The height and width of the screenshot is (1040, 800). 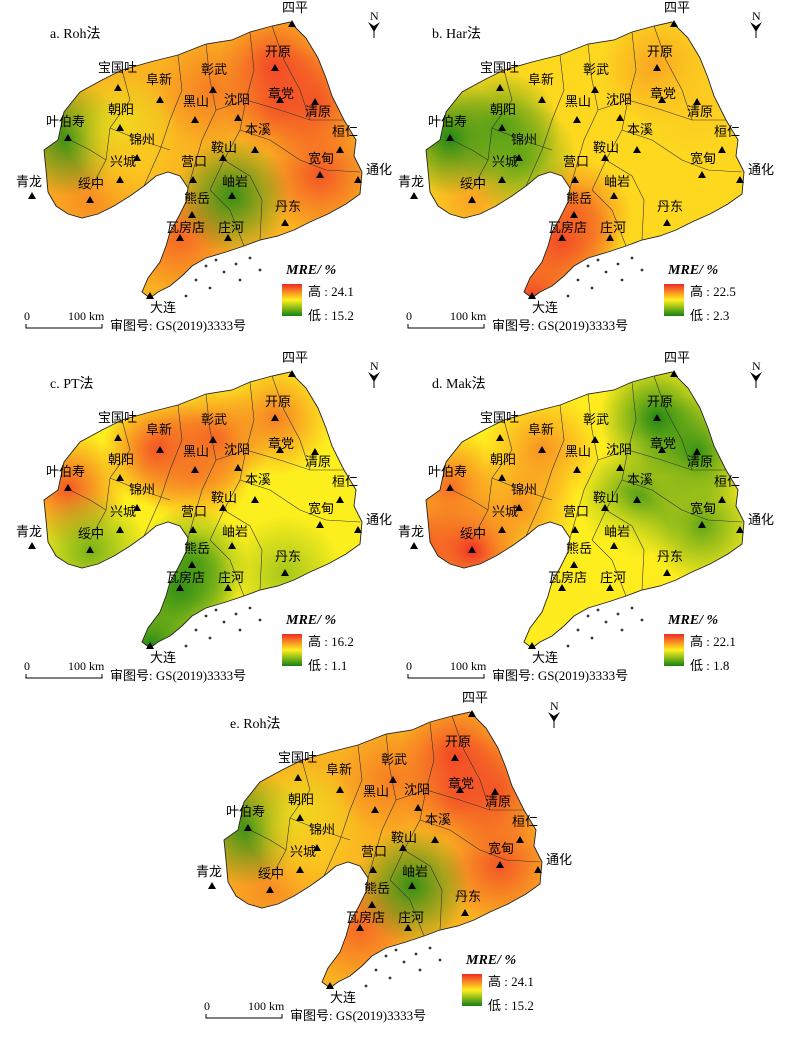 What do you see at coordinates (576, 518) in the screenshot?
I see `station: 营口` at bounding box center [576, 518].